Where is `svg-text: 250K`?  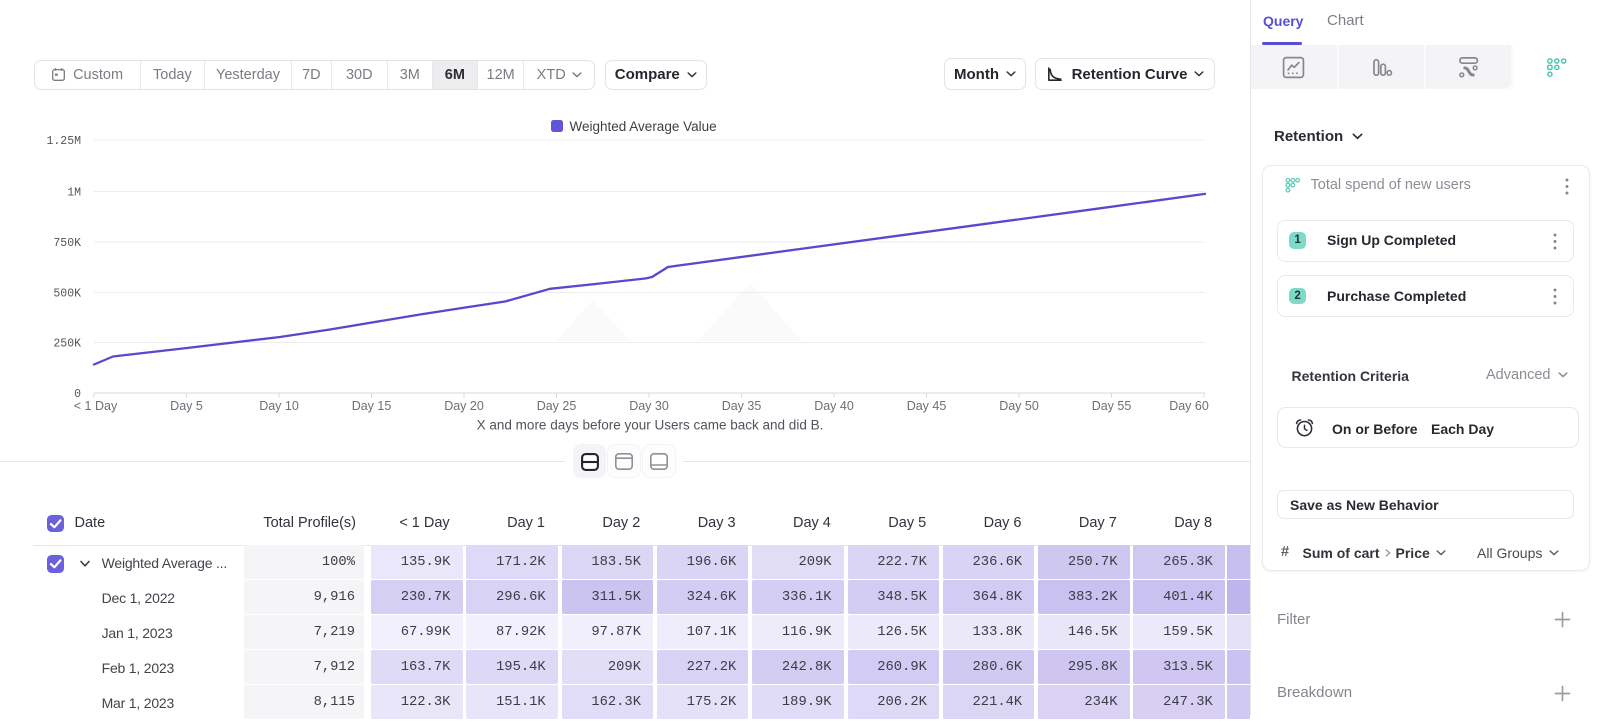 svg-text: 250K is located at coordinates (67, 344).